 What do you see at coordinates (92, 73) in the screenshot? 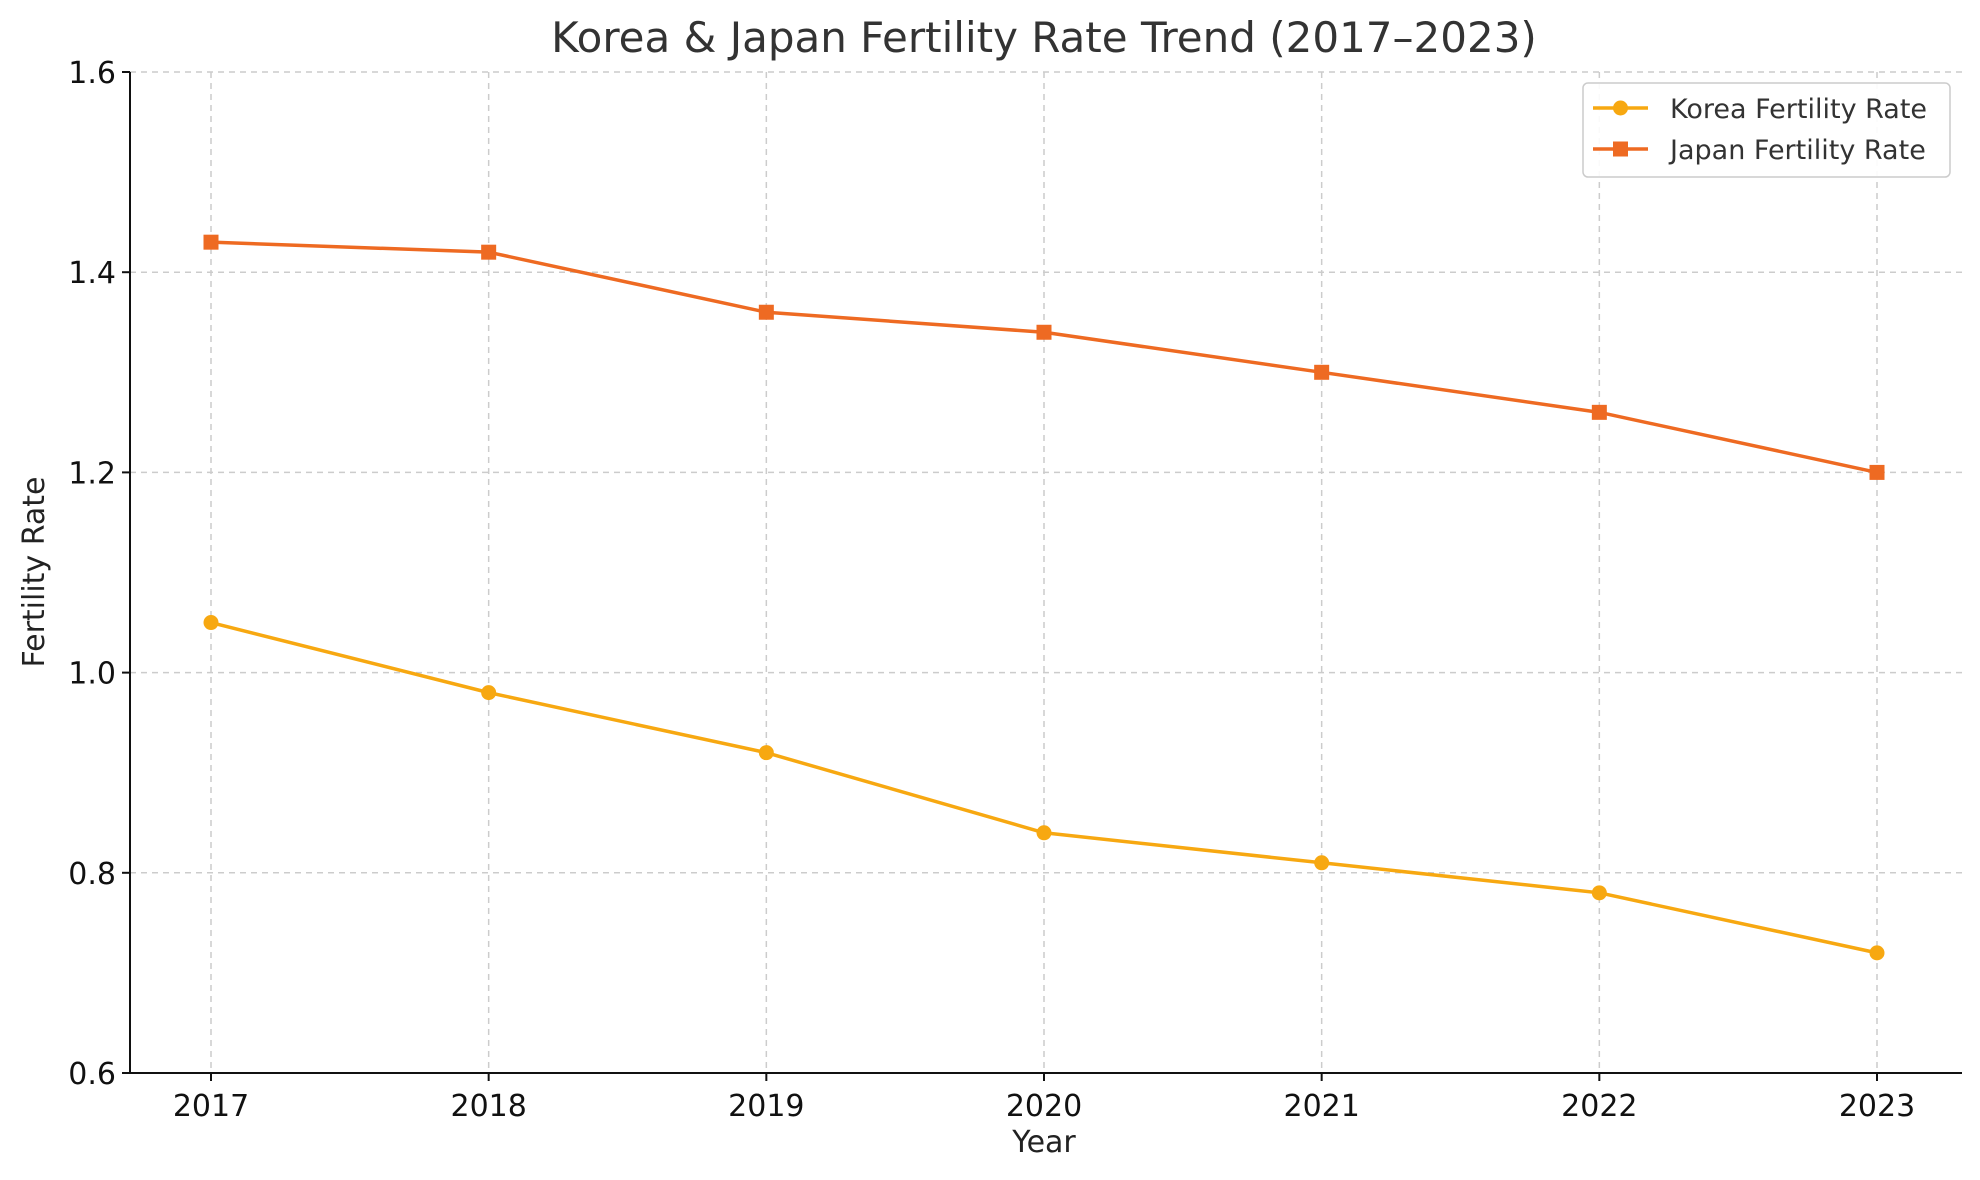
I see `y-tick-label: 1.6` at bounding box center [92, 73].